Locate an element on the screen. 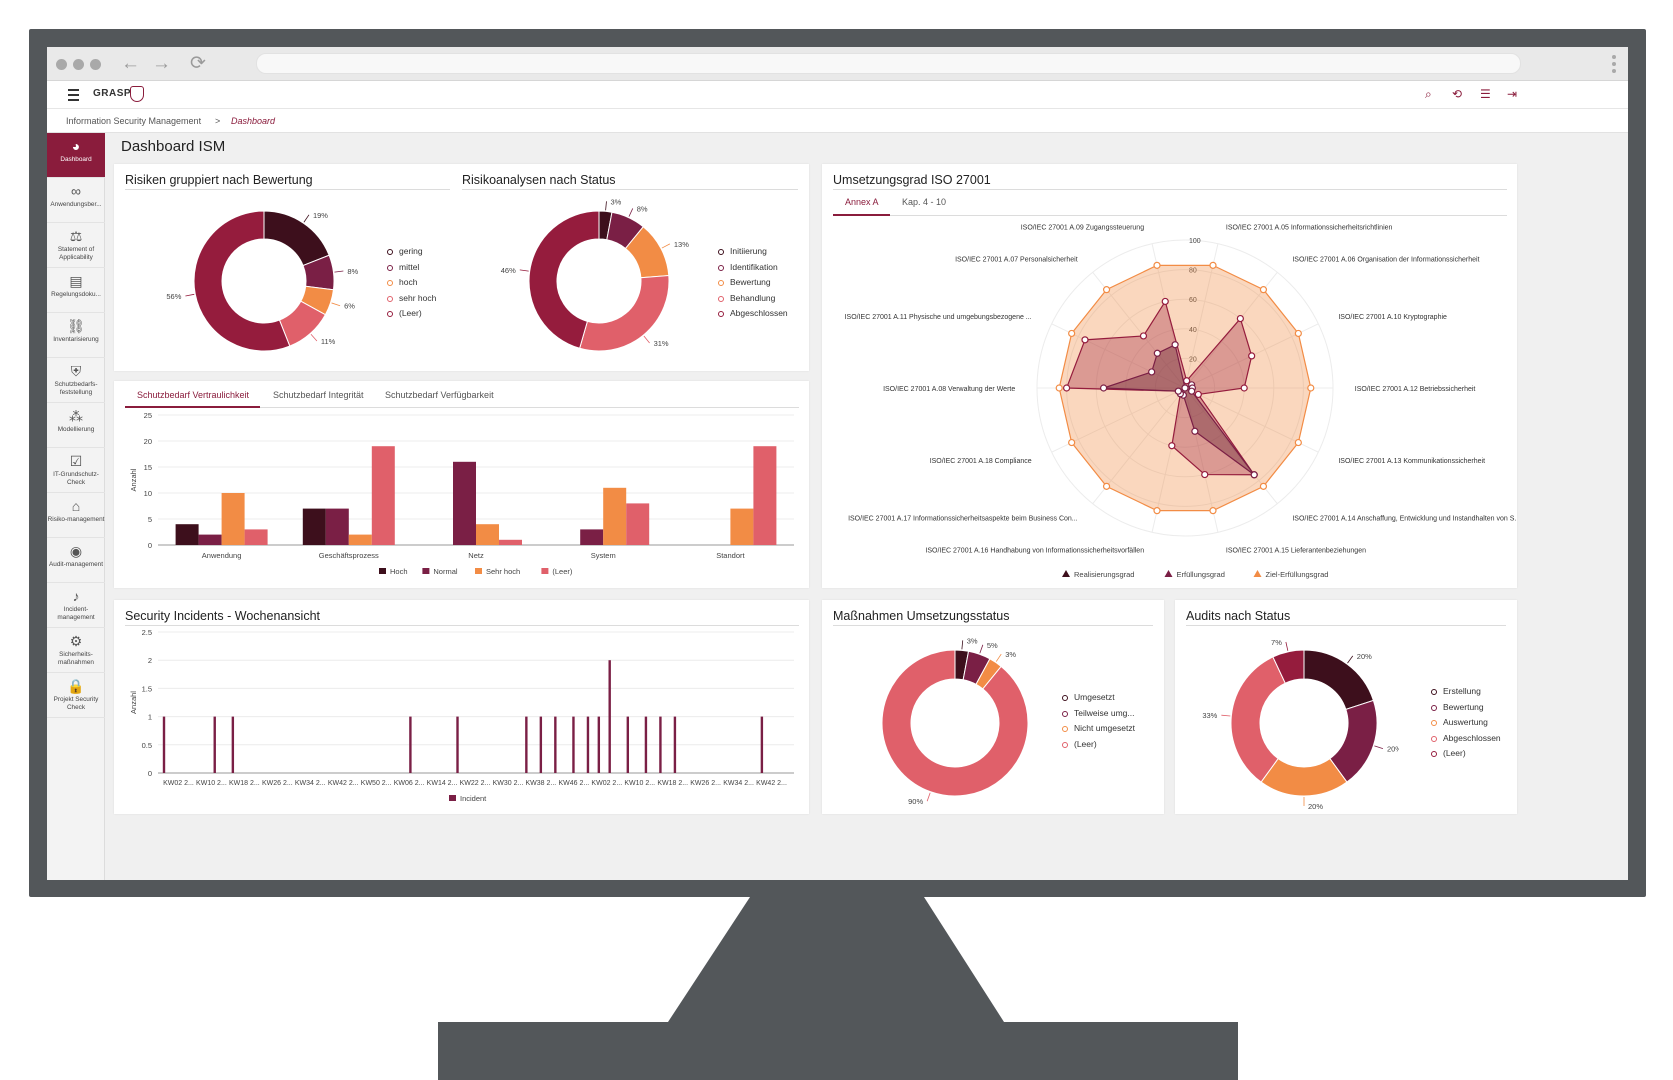 The height and width of the screenshot is (1080, 1673). reload-icon: ⟳ is located at coordinates (198, 63).